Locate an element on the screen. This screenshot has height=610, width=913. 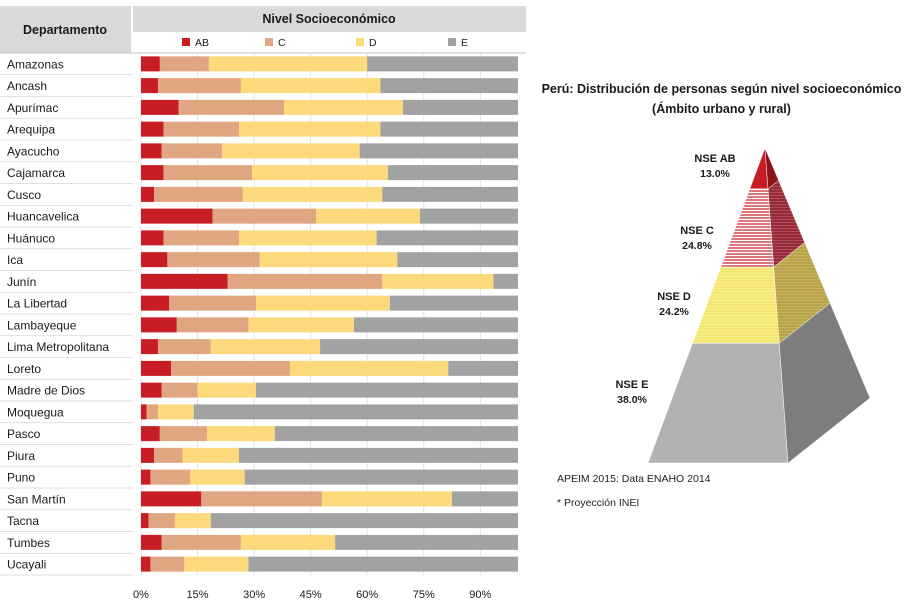
department-header: Departamento is located at coordinates (65, 30).